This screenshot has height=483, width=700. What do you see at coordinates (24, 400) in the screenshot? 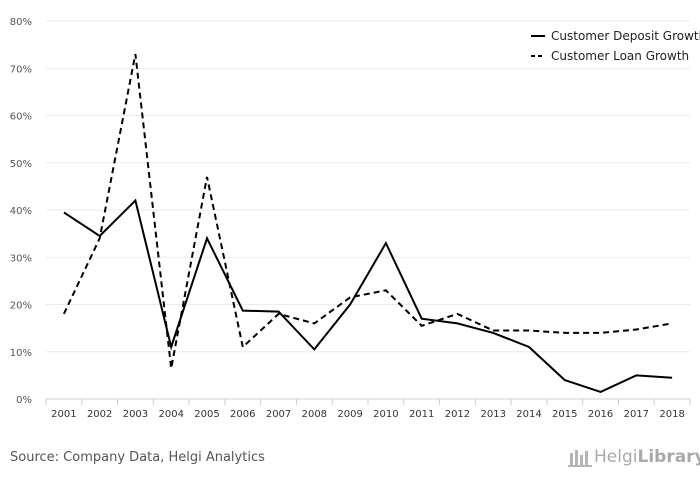
I see `y-tick-label: 0%` at bounding box center [24, 400].